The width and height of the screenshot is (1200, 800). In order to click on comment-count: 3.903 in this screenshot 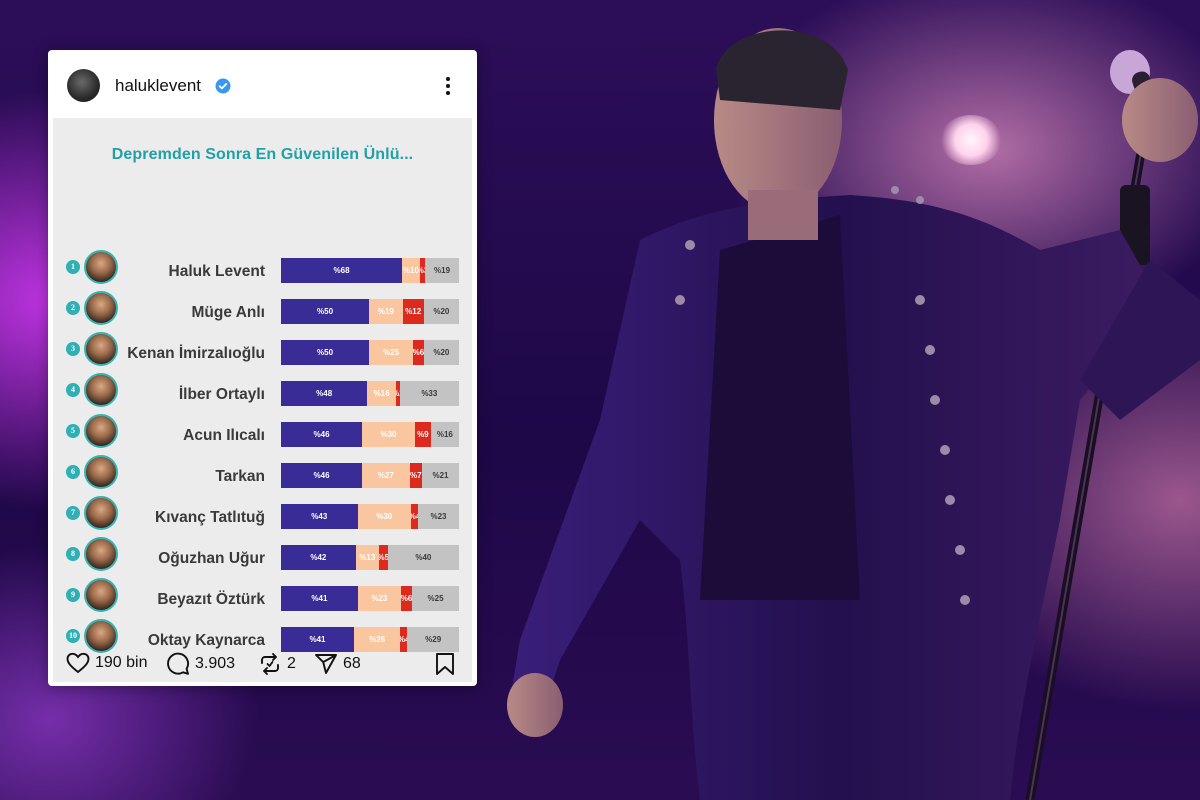, I will do `click(215, 663)`.